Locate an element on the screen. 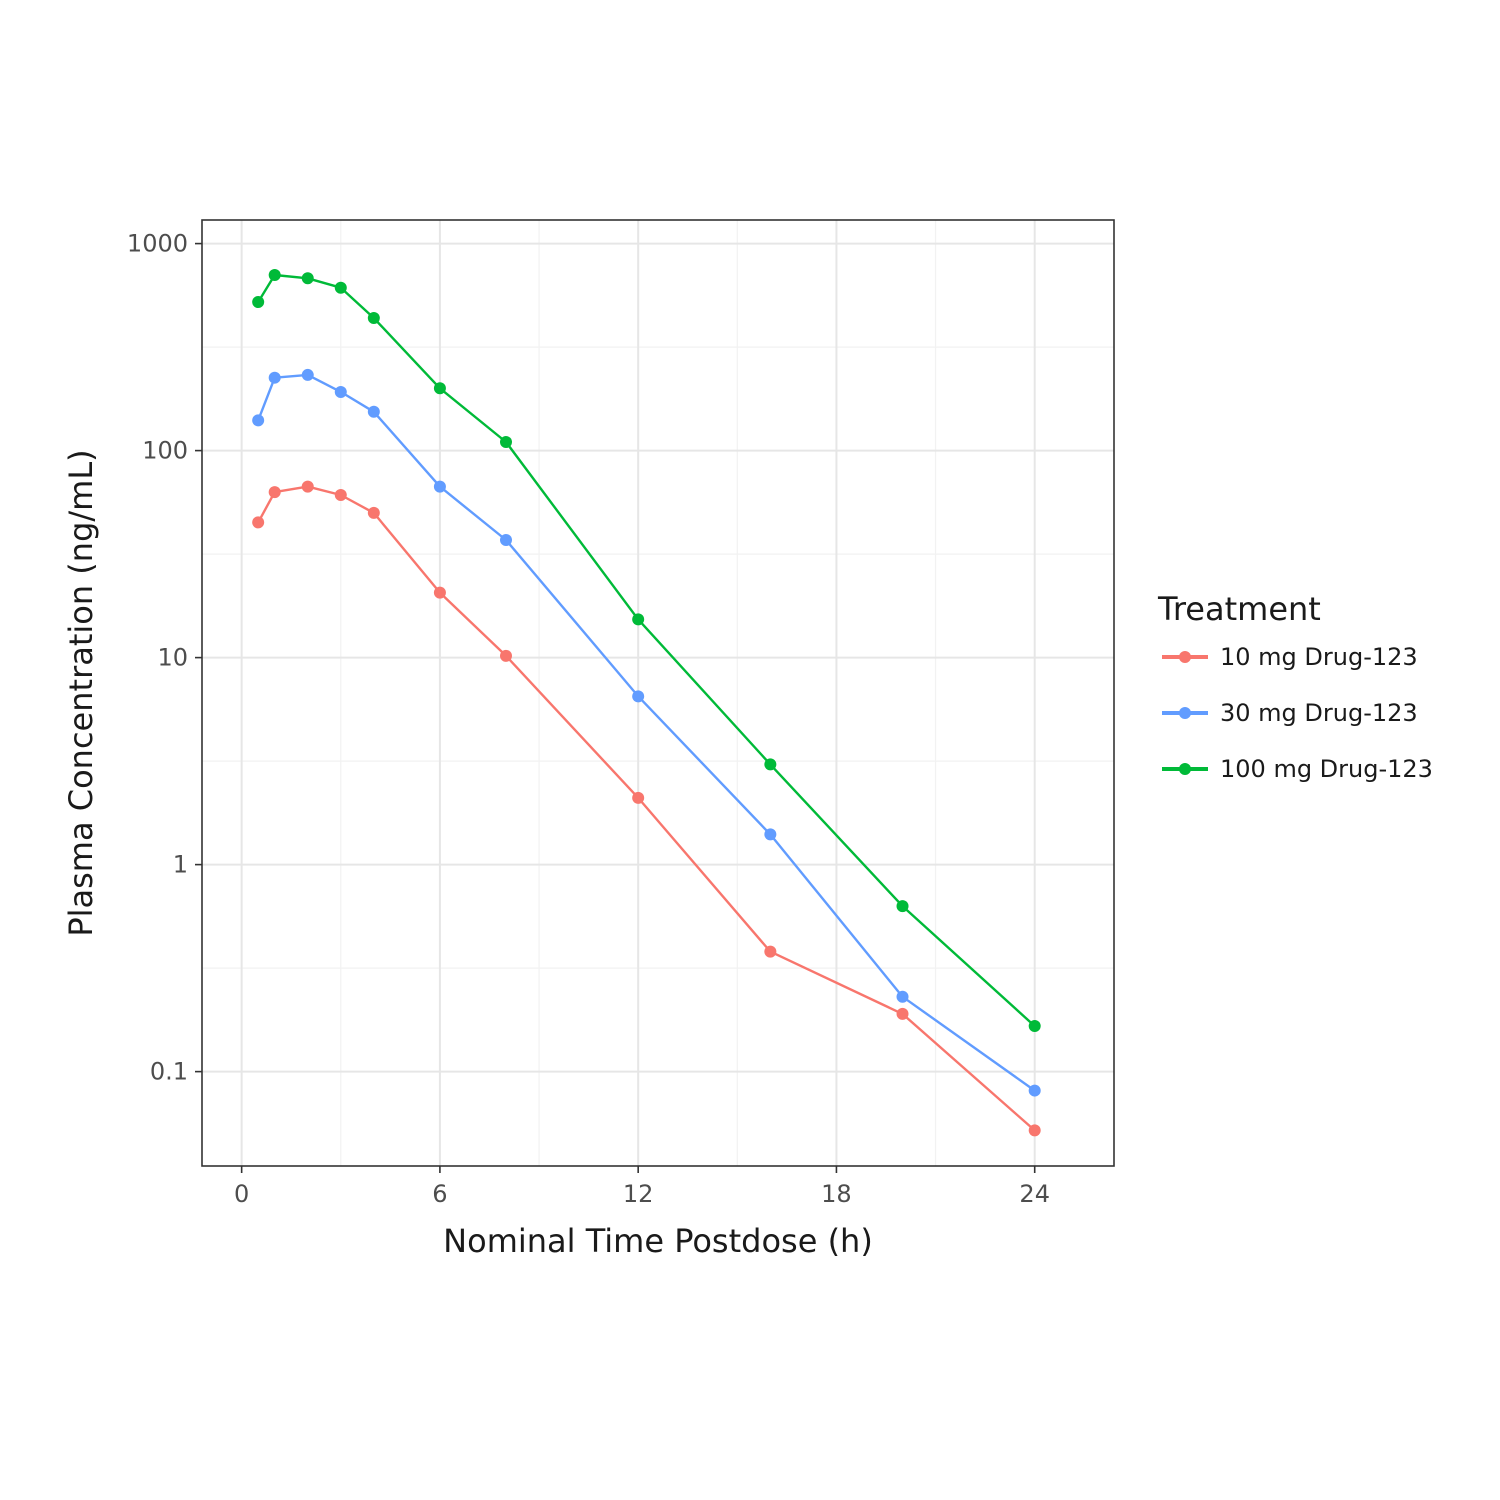 This screenshot has height=1500, width=1500. y-tick-label: 0.1 is located at coordinates (169, 1072).